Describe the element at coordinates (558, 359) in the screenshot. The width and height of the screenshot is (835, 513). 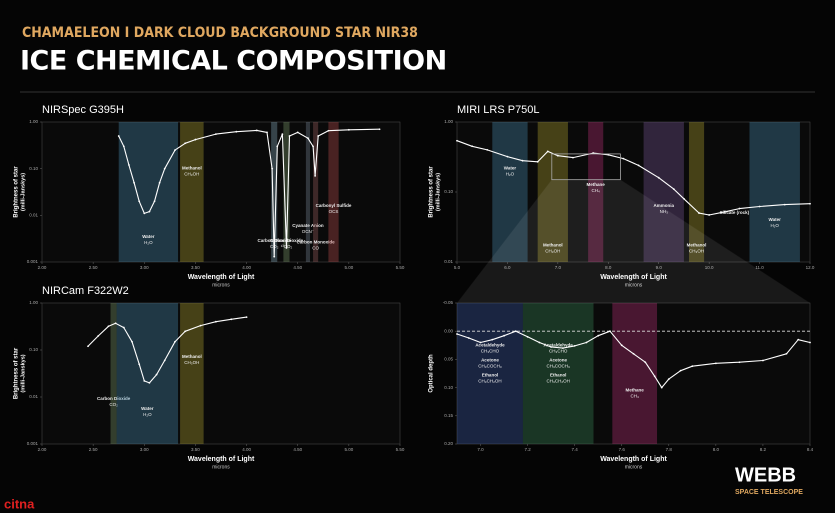
I see `band-label: Acetone` at that location.